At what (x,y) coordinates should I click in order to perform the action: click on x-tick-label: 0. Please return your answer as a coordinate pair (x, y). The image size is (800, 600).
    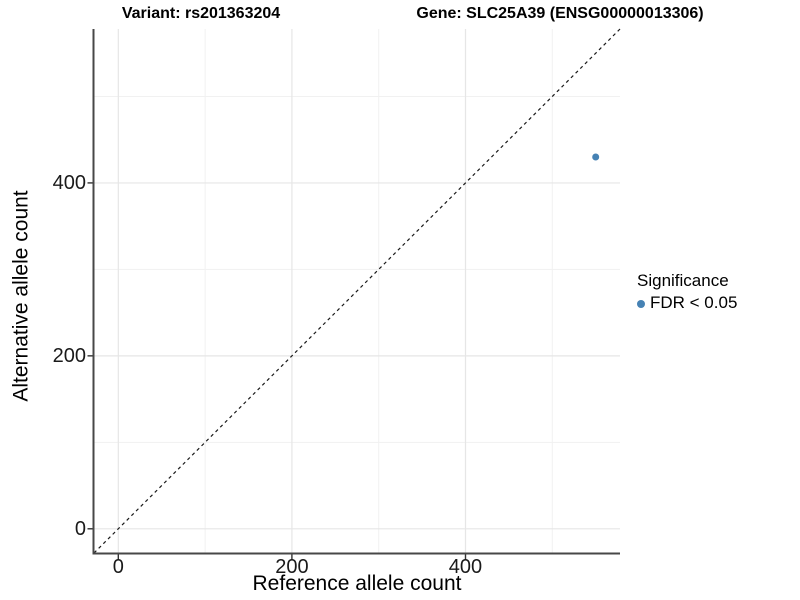
    Looking at the image, I should click on (118, 567).